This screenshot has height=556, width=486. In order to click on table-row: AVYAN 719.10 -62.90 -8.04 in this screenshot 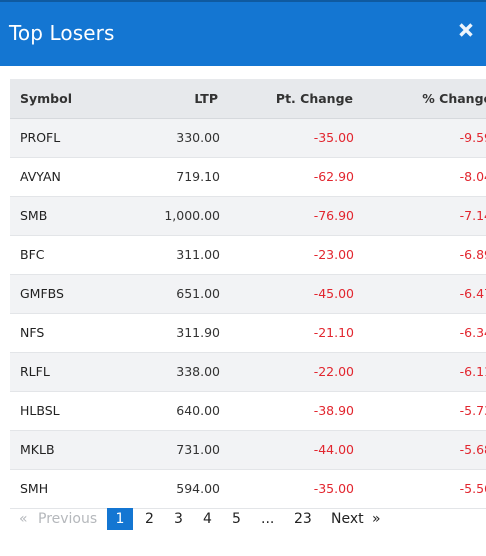, I will do `click(248, 176)`.